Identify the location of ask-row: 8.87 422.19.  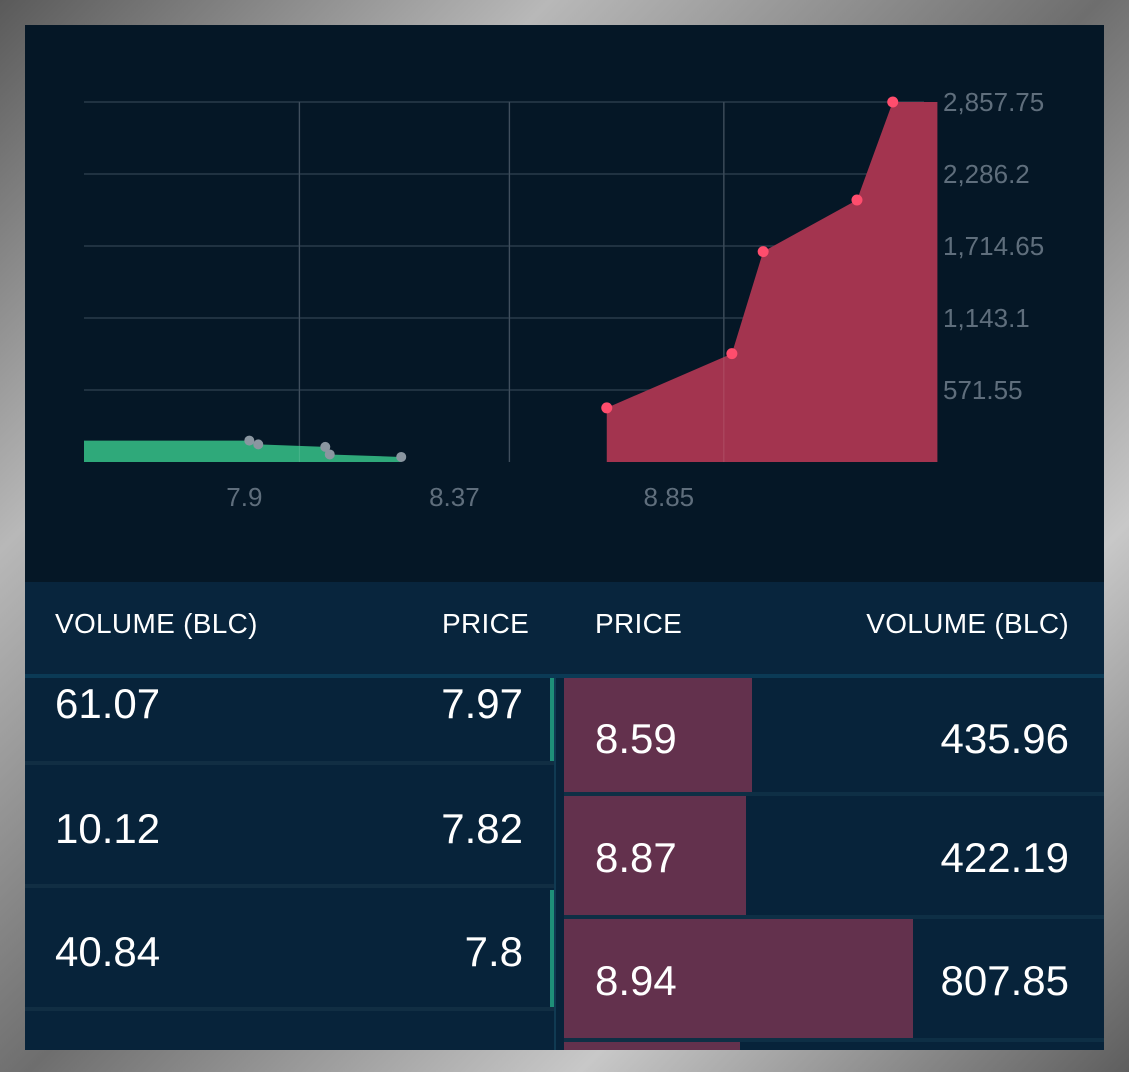
(834, 857).